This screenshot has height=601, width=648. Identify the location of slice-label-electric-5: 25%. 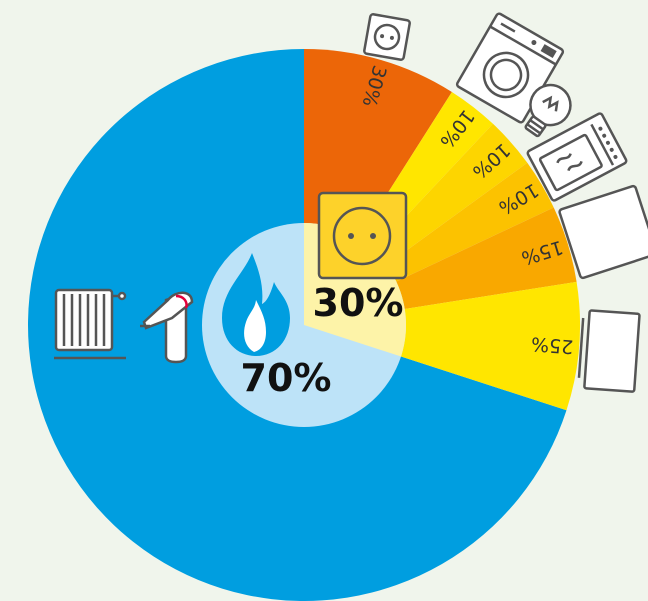
(552, 344).